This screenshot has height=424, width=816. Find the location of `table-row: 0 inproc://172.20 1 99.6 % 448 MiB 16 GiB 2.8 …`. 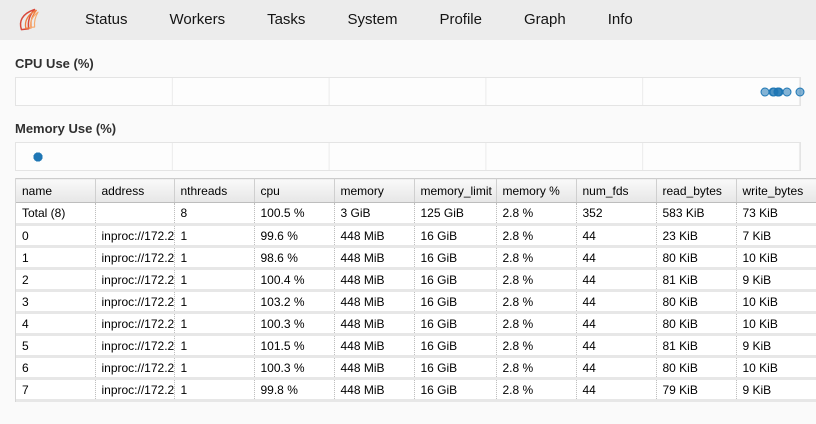

table-row: 0 inproc://172.20 1 99.6 % 448 MiB 16 GiB 2.8 … is located at coordinates (416, 235).